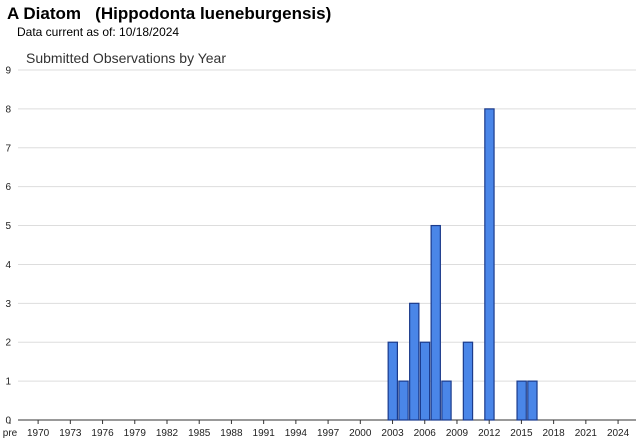 This screenshot has height=442, width=640. Describe the element at coordinates (70, 433) in the screenshot. I see `x-tick-label: 1973` at that location.